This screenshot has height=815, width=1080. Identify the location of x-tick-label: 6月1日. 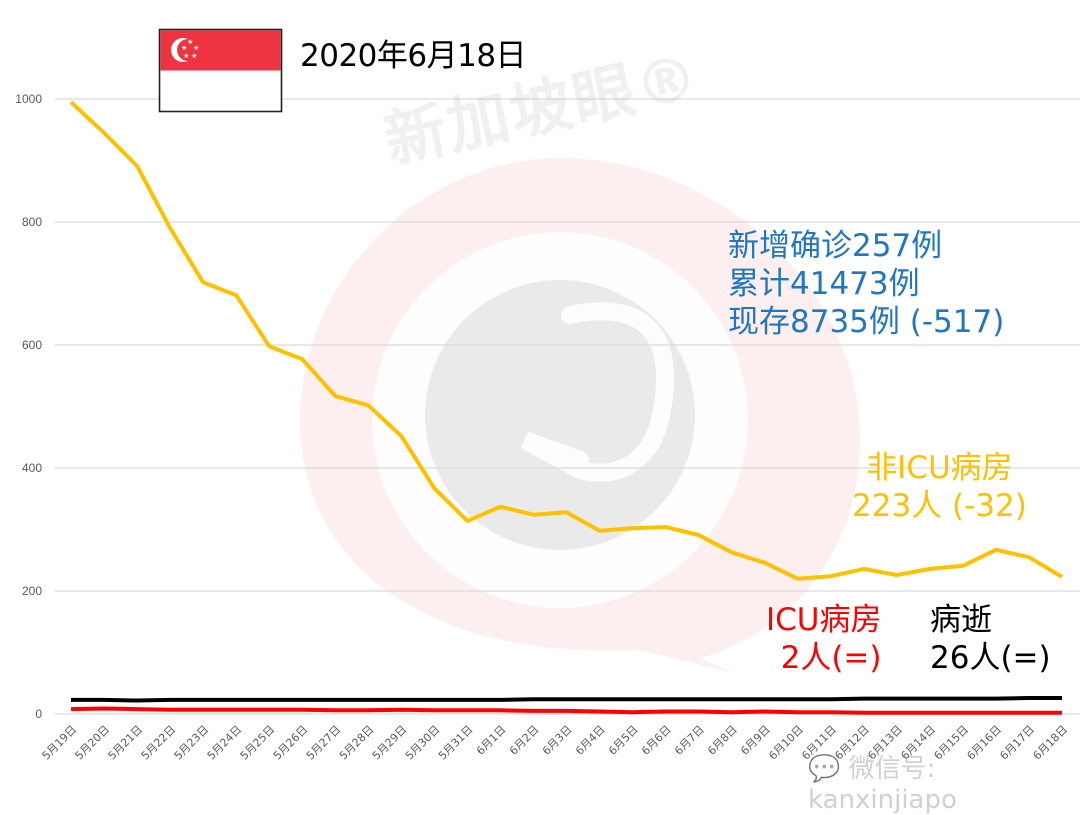
(491, 740).